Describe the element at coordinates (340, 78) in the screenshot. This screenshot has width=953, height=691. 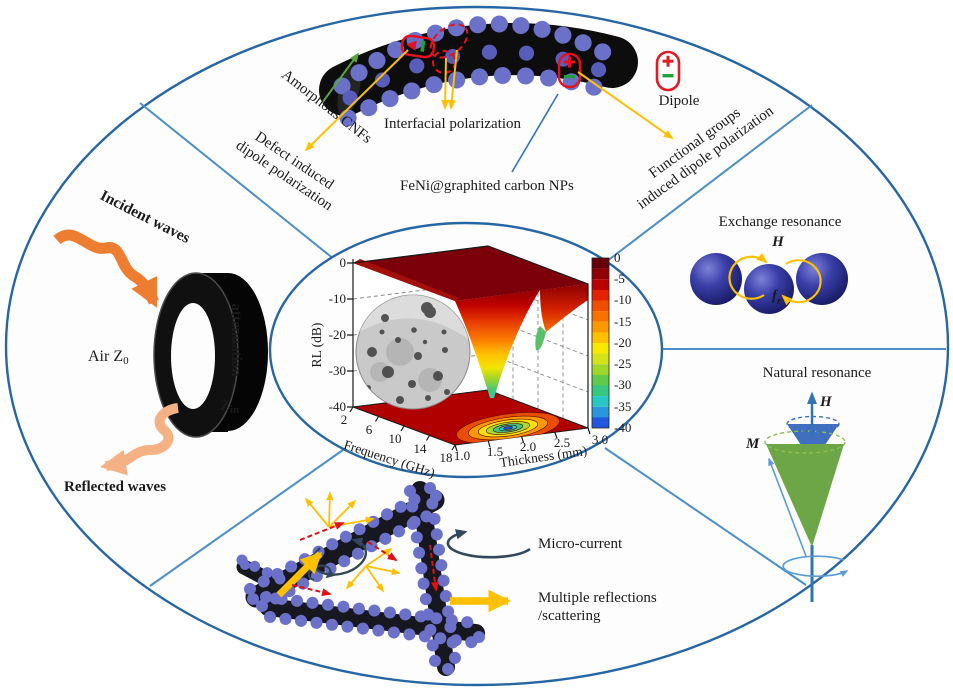
I see `connector-amorphous-arrow` at that location.